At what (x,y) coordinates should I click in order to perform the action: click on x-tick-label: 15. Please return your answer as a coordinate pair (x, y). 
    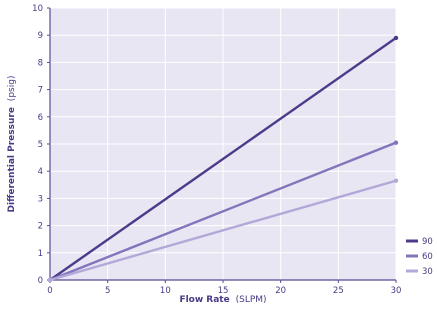
    Looking at the image, I should click on (223, 291).